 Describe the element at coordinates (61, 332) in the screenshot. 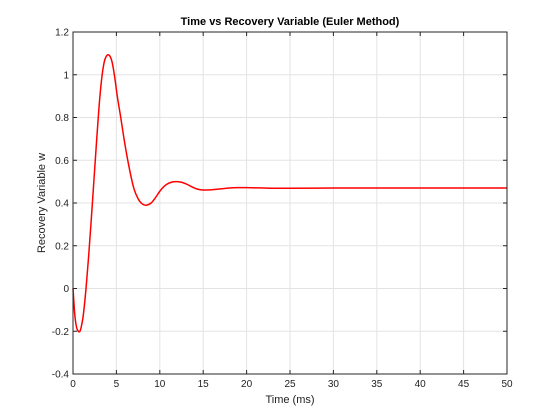

I see `y-tick-label: -0.2` at that location.